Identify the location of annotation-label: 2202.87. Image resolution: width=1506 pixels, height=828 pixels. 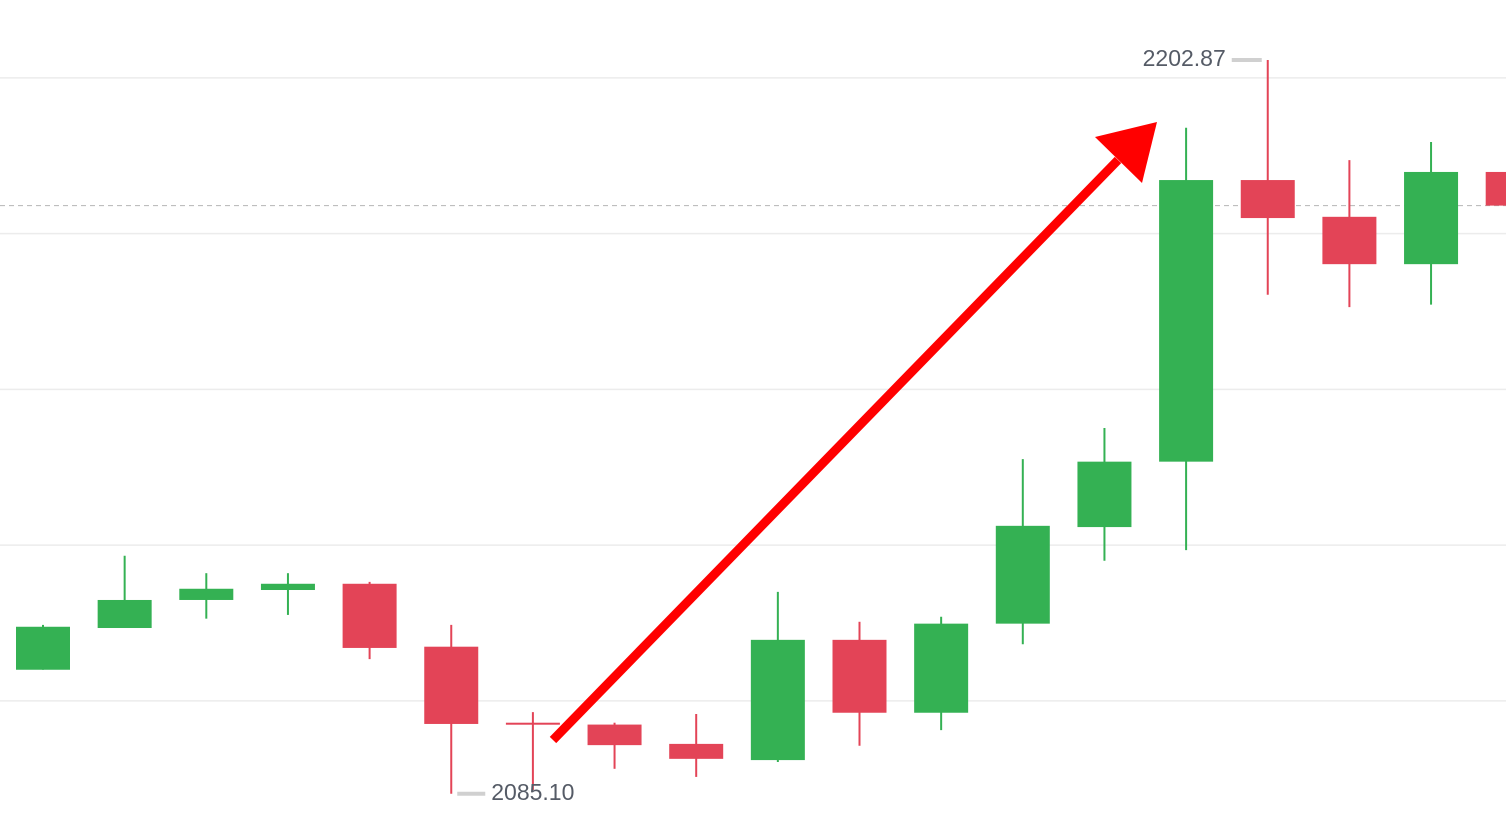
(1184, 58).